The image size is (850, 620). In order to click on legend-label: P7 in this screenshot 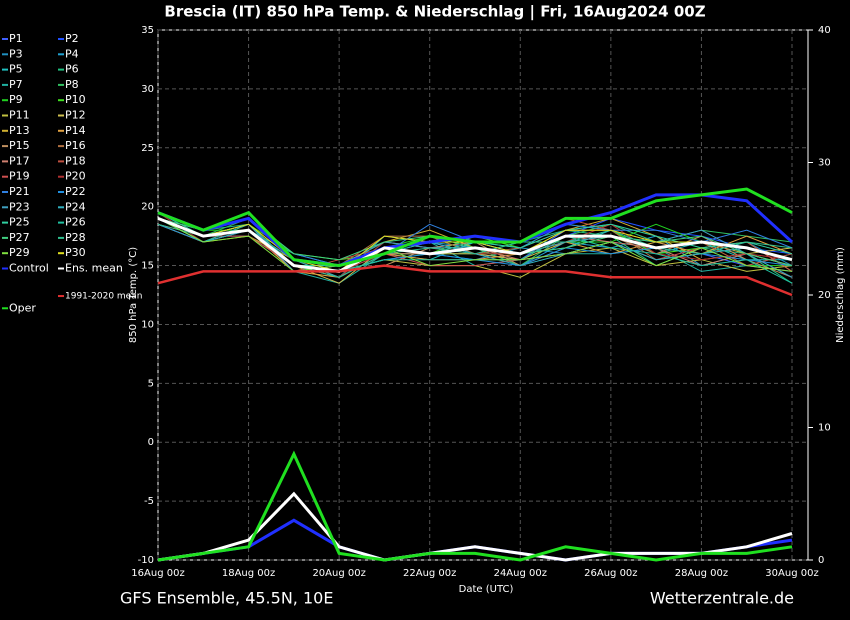, I will do `click(16, 84)`.